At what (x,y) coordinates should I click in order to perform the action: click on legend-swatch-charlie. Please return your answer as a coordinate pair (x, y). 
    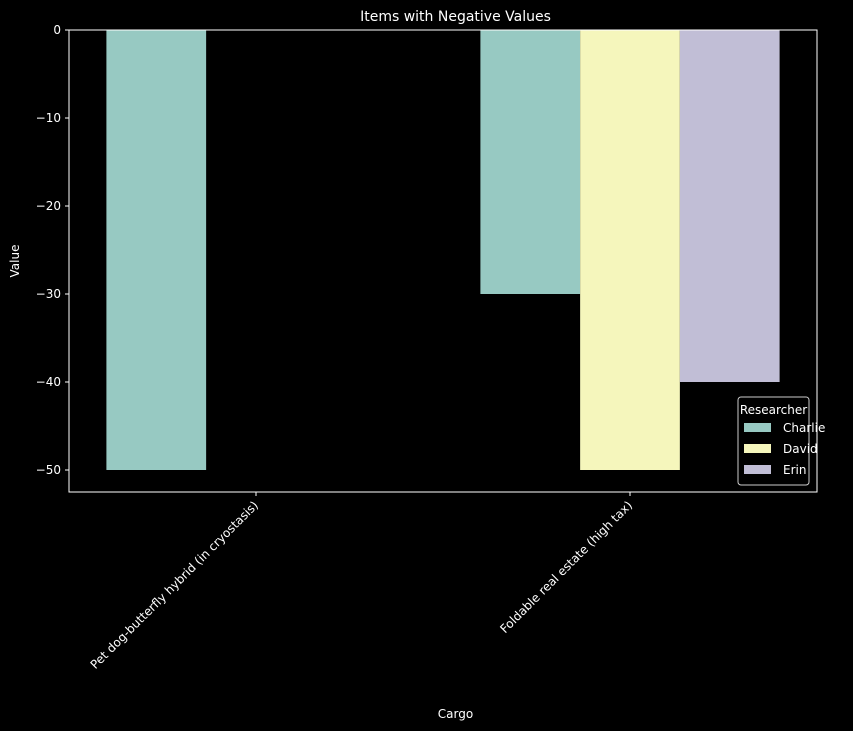
    Looking at the image, I should click on (757, 427).